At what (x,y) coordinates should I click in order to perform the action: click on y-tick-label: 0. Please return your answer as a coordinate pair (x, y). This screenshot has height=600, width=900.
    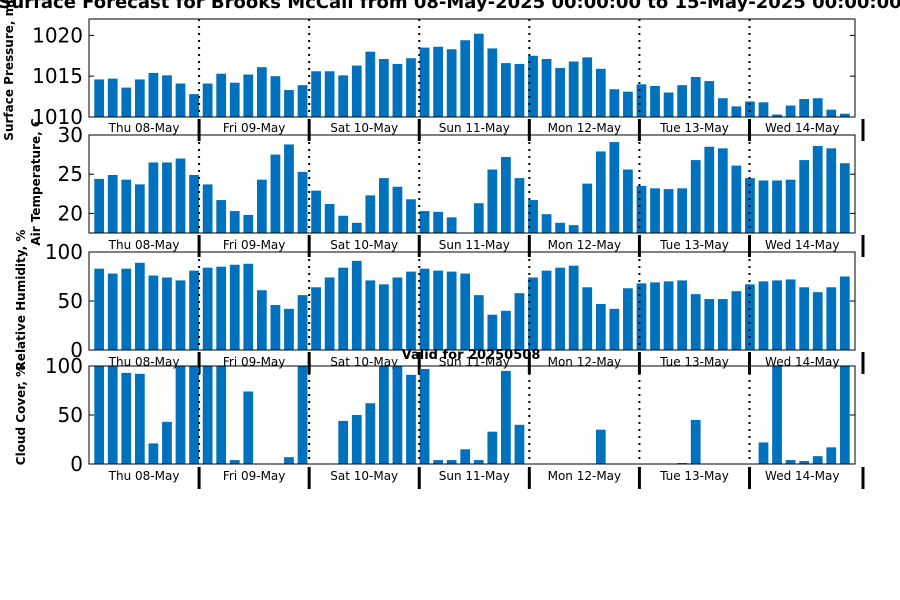
    Looking at the image, I should click on (76, 350).